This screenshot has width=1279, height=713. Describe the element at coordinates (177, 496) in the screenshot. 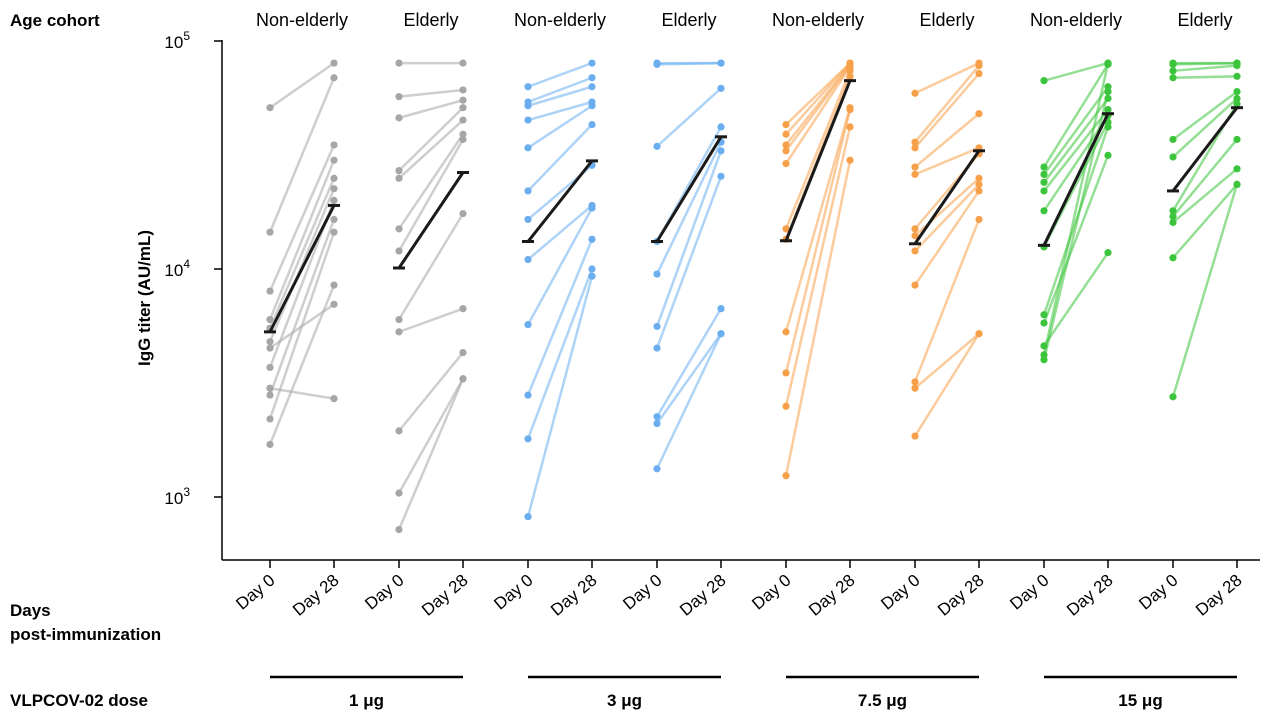

I see `y-tick-label-1: 103` at that location.